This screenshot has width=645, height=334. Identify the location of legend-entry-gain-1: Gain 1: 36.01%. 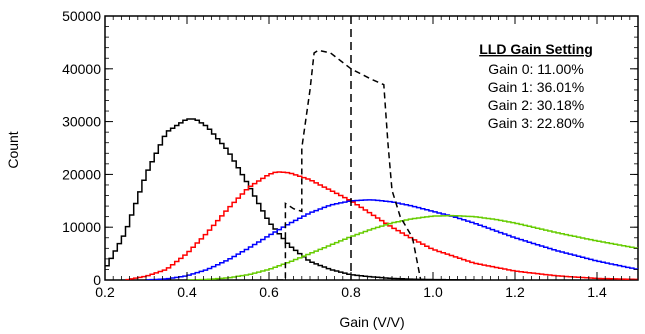
(536, 87).